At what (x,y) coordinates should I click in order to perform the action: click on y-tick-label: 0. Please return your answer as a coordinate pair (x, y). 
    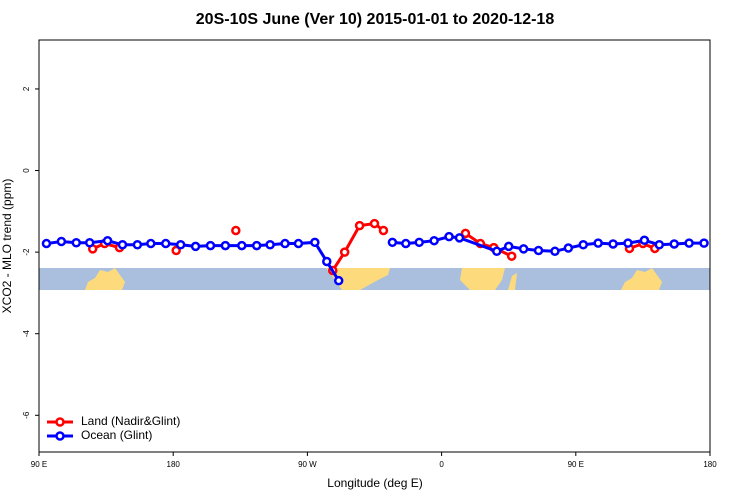
    Looking at the image, I should click on (26, 170).